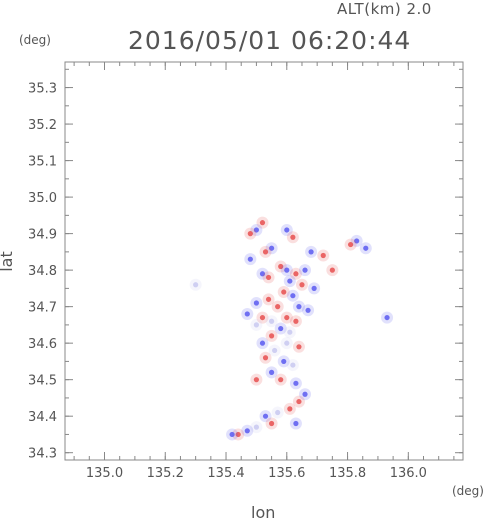 This screenshot has height=522, width=491. What do you see at coordinates (42, 308) in the screenshot?
I see `y-tick-label: 34.7` at bounding box center [42, 308].